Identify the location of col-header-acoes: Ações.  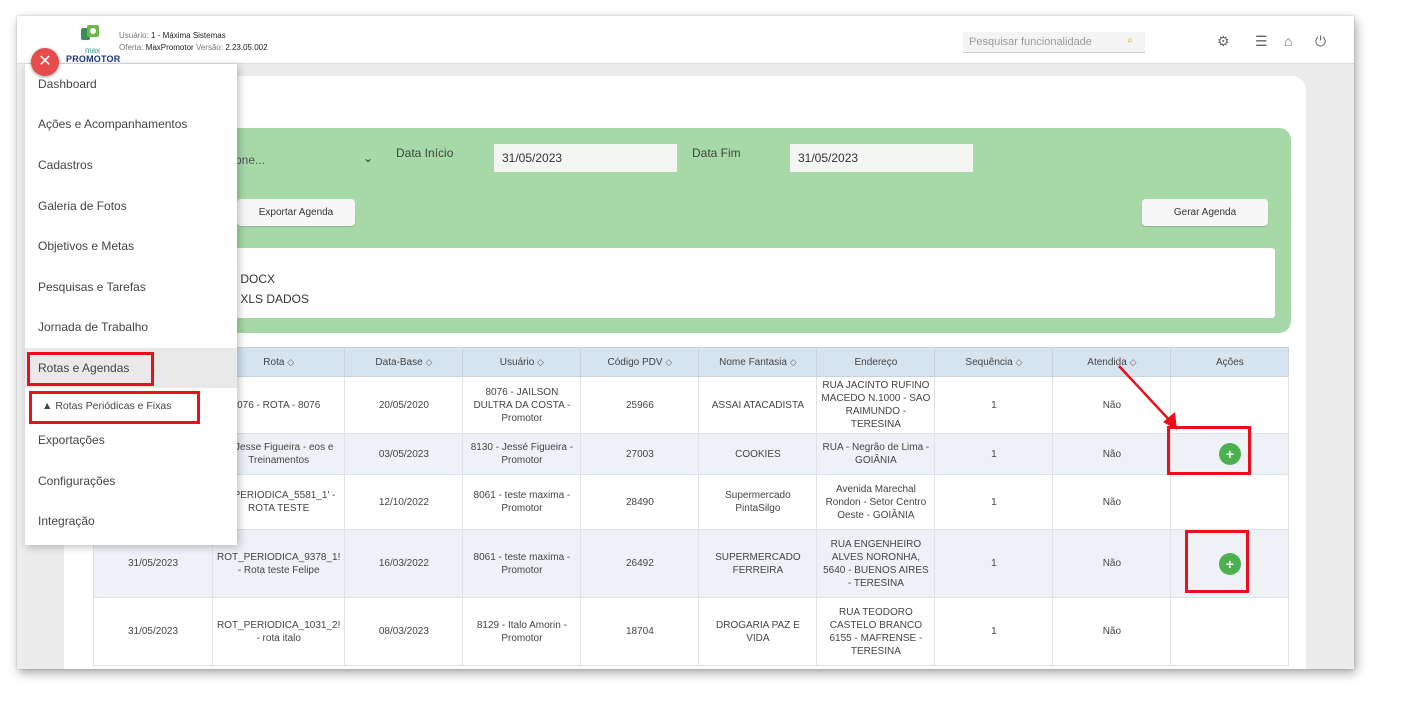
(1230, 362).